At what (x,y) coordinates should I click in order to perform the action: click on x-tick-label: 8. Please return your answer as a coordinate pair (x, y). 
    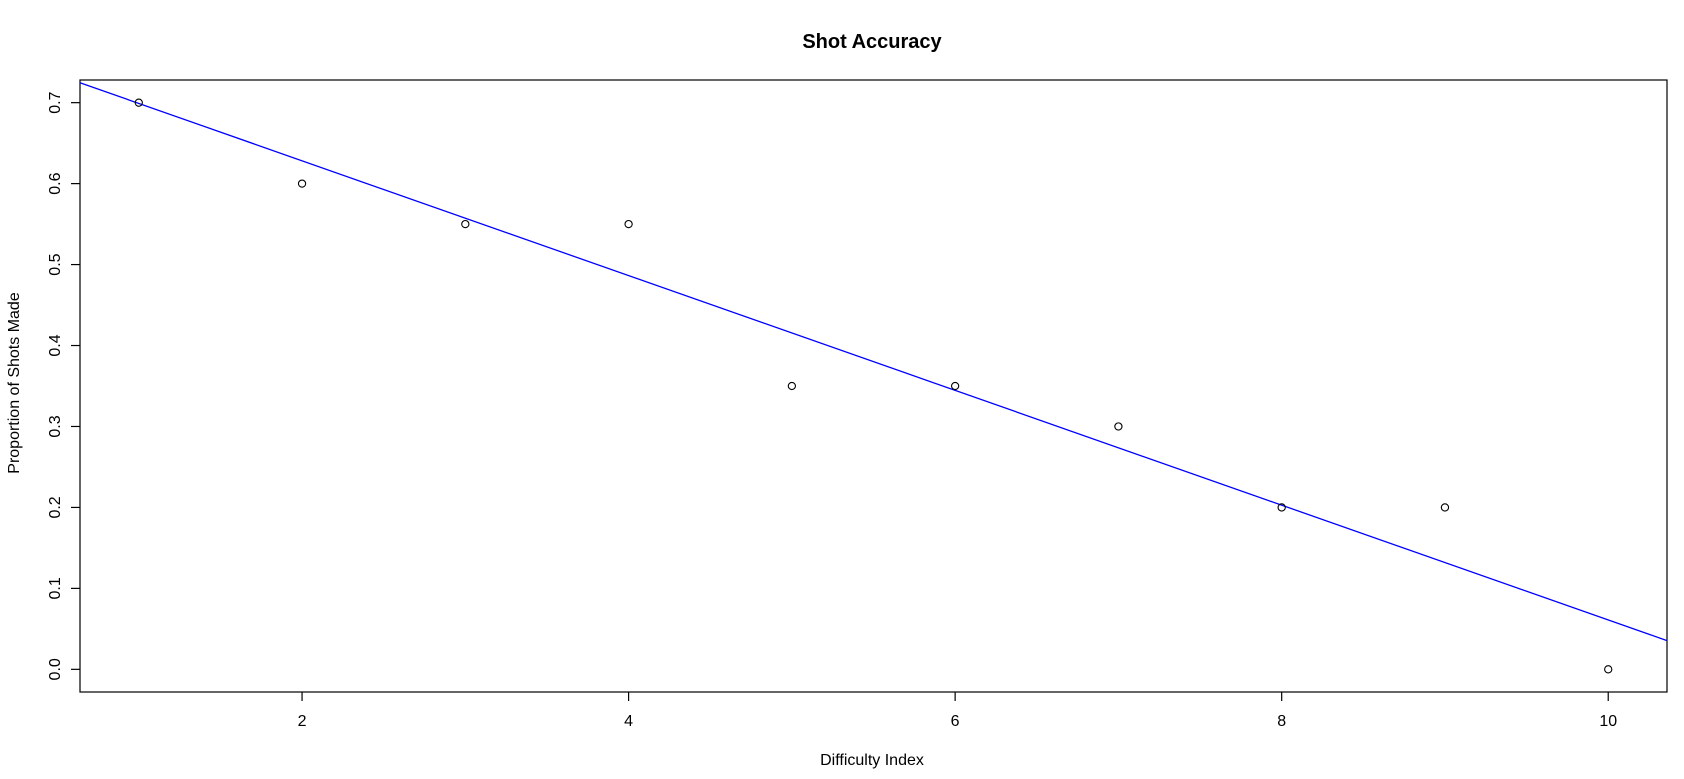
    Looking at the image, I should click on (1281, 721).